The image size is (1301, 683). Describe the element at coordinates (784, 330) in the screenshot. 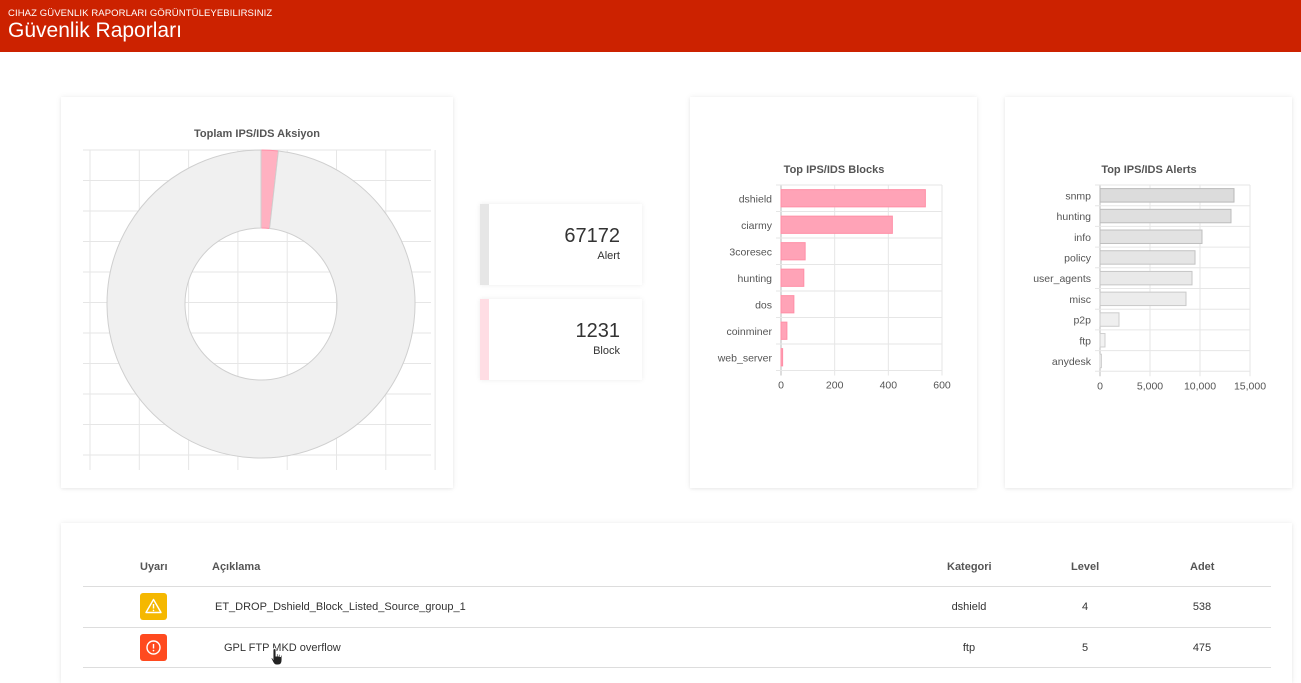

I see `bar-coinminer` at that location.